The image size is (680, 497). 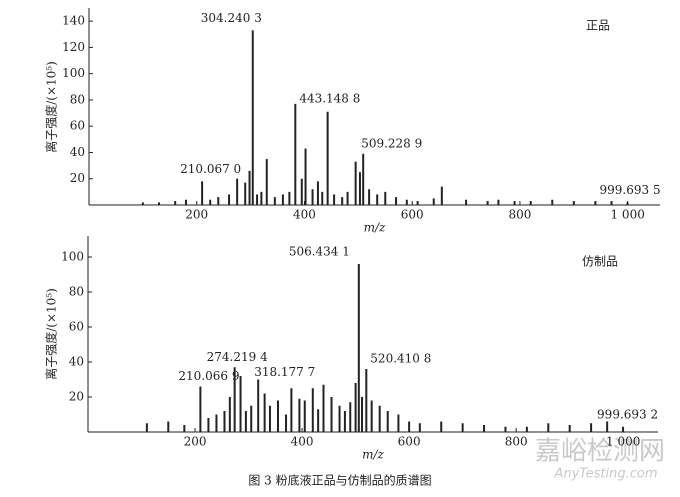 What do you see at coordinates (627, 414) in the screenshot?
I see `annotation: 999.693 2` at bounding box center [627, 414].